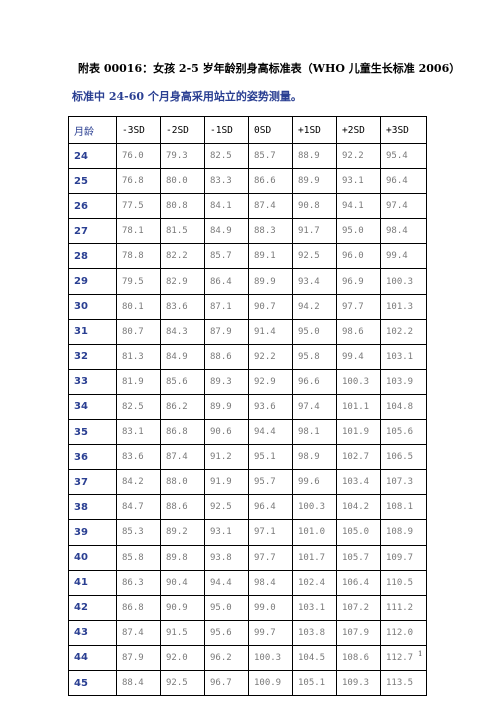 The image size is (496, 702). What do you see at coordinates (182, 607) in the screenshot?
I see `height-value-cell: 90.9` at bounding box center [182, 607].